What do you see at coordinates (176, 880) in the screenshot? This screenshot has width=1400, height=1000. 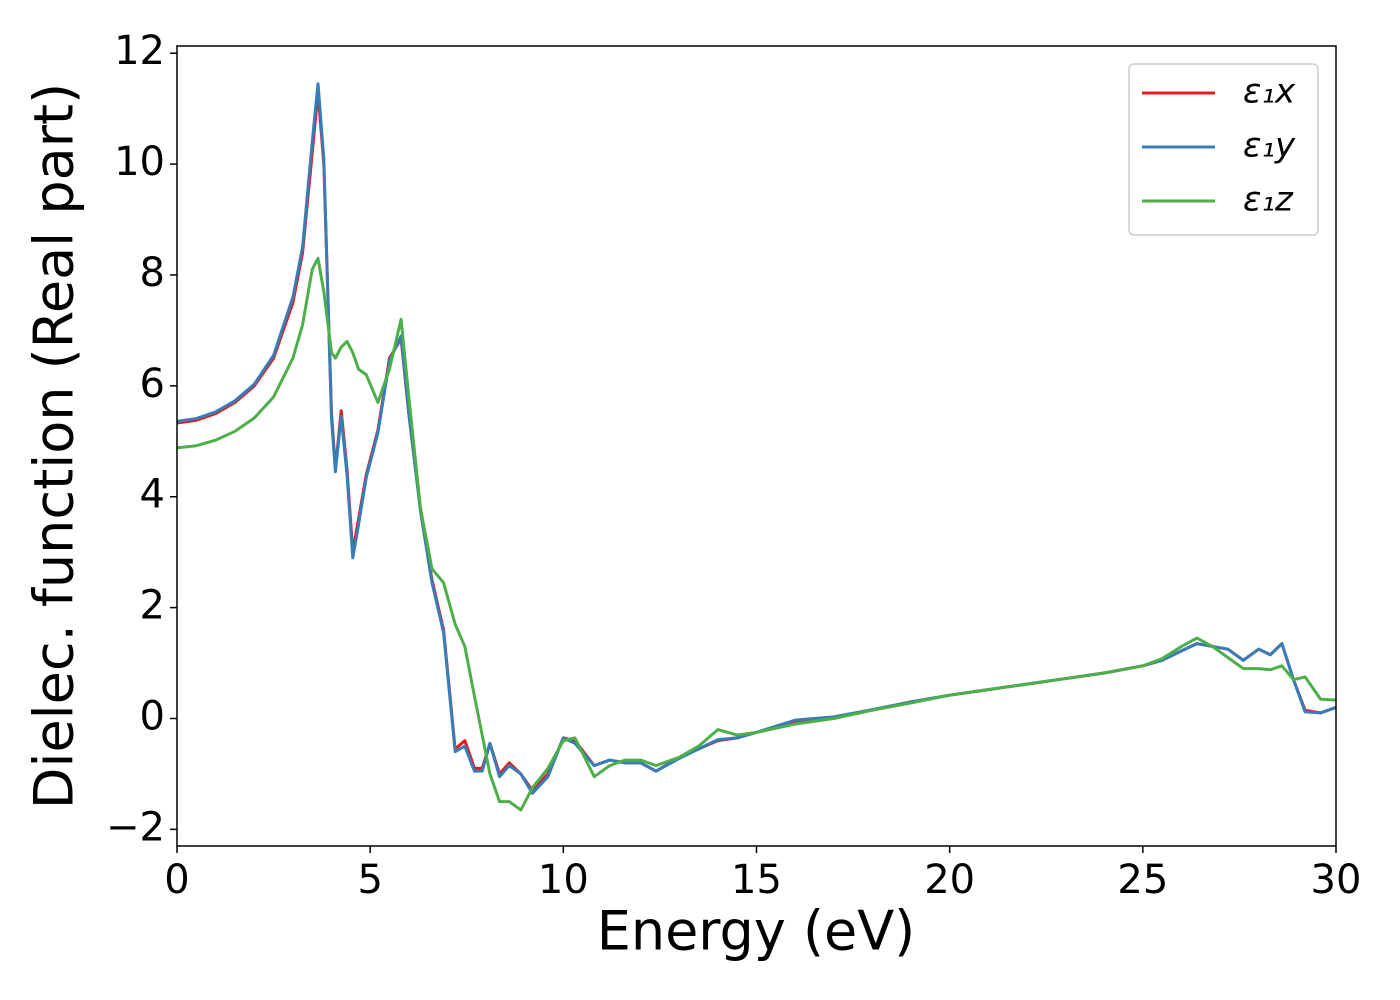 I see `x-tick-label: 0` at bounding box center [176, 880].